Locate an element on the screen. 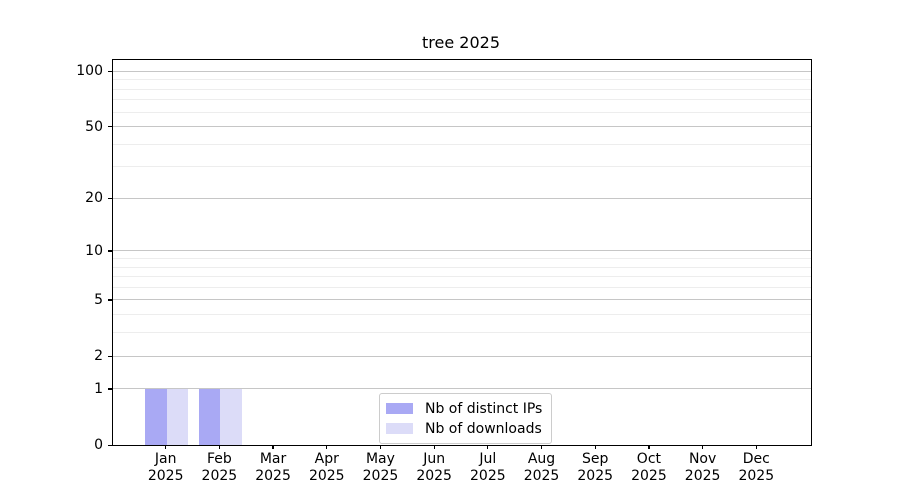 Image resolution: width=900 pixels, height=500 pixels. y-tick-label: 50 is located at coordinates (94, 126).